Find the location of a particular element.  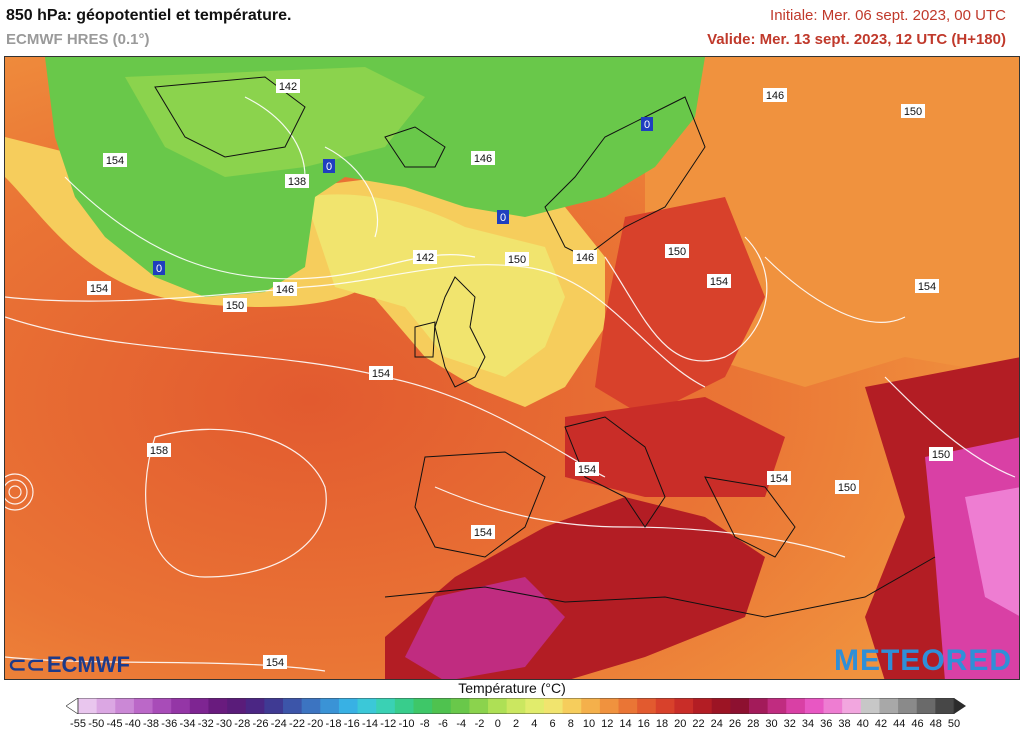

contour-label: 158 is located at coordinates (159, 450).